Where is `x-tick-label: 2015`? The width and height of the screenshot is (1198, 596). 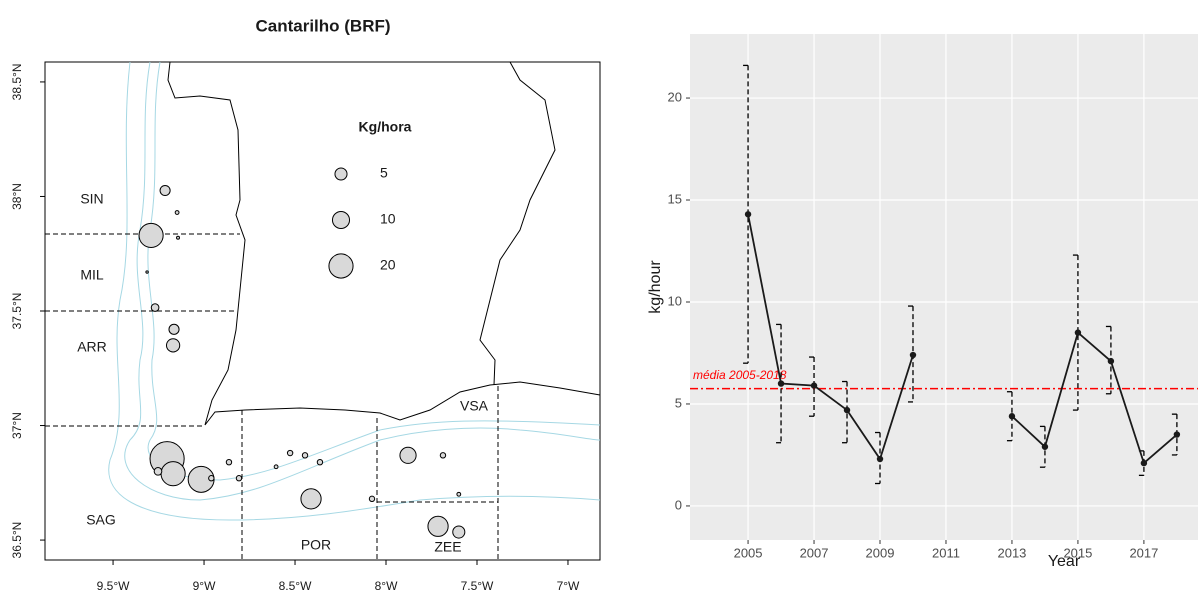 x-tick-label: 2015 is located at coordinates (1077, 552).